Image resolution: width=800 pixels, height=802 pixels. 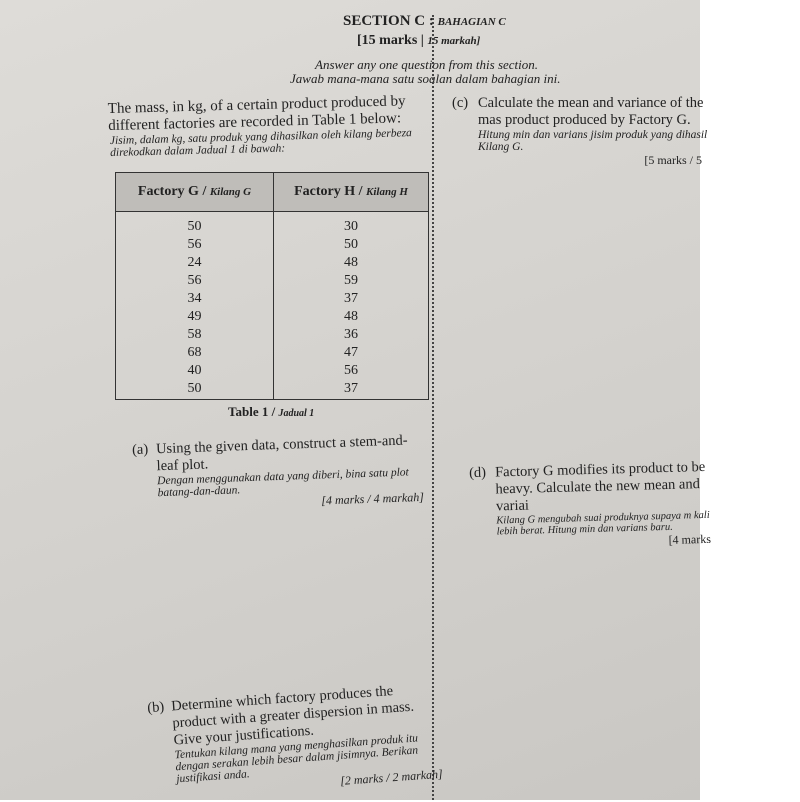 What do you see at coordinates (351, 244) in the screenshot?
I see `factory-h-value: 50` at bounding box center [351, 244].